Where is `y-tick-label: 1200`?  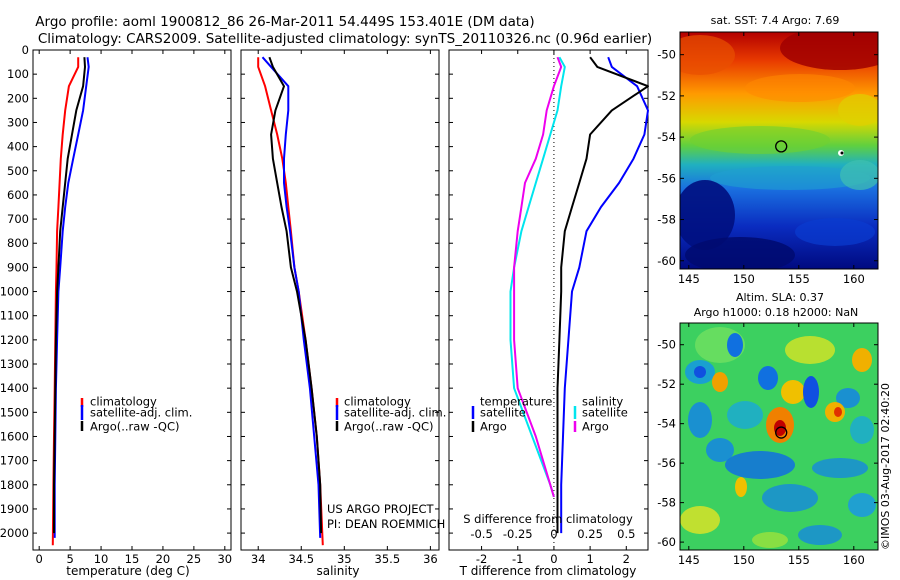
y-tick-label: 1200 is located at coordinates (14, 340).